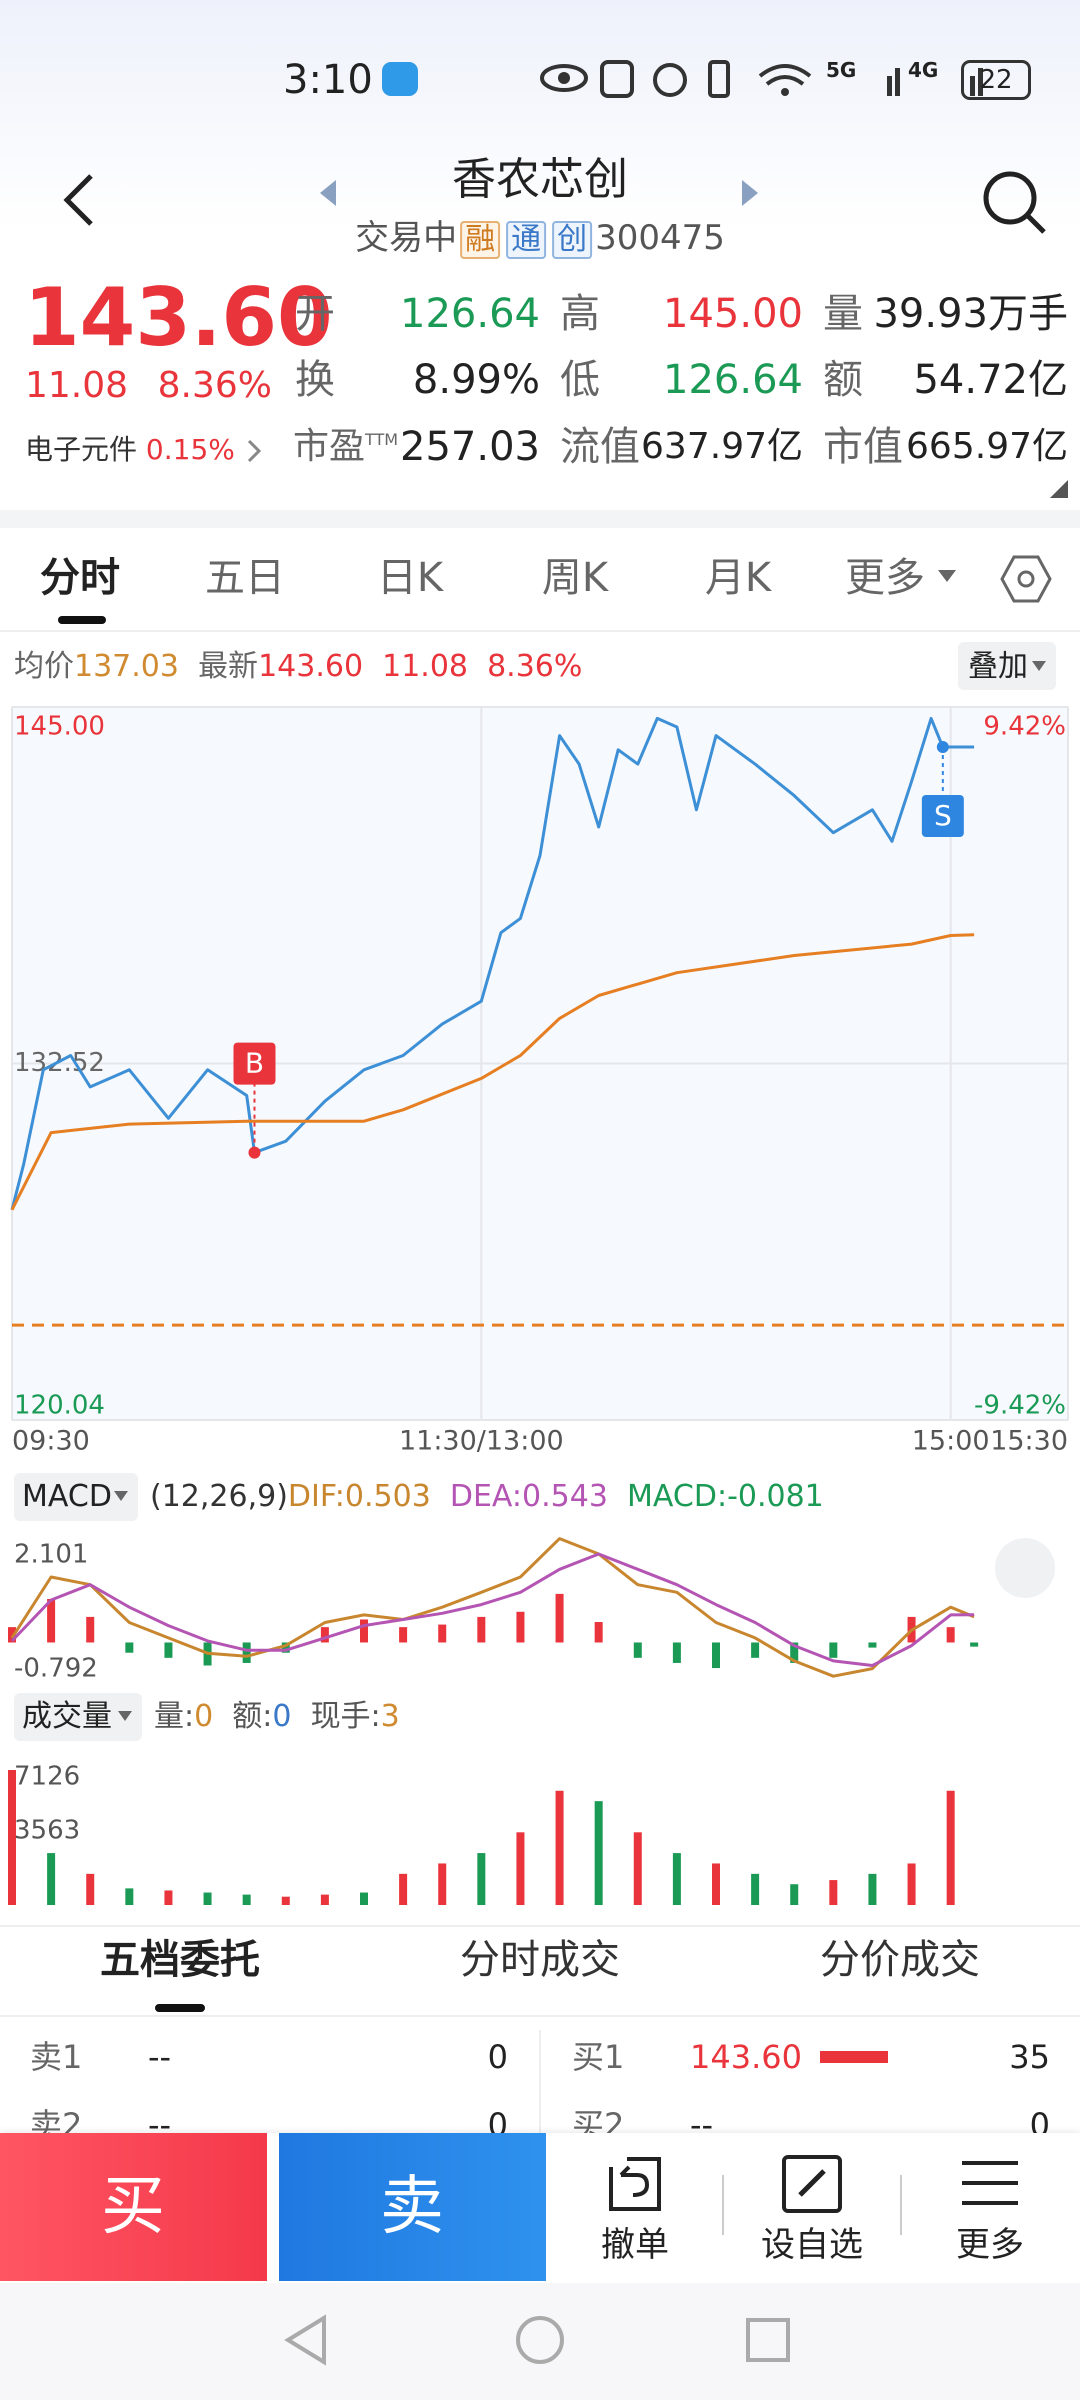  Describe the element at coordinates (160, 2057) in the screenshot. I see `order-price: --` at that location.